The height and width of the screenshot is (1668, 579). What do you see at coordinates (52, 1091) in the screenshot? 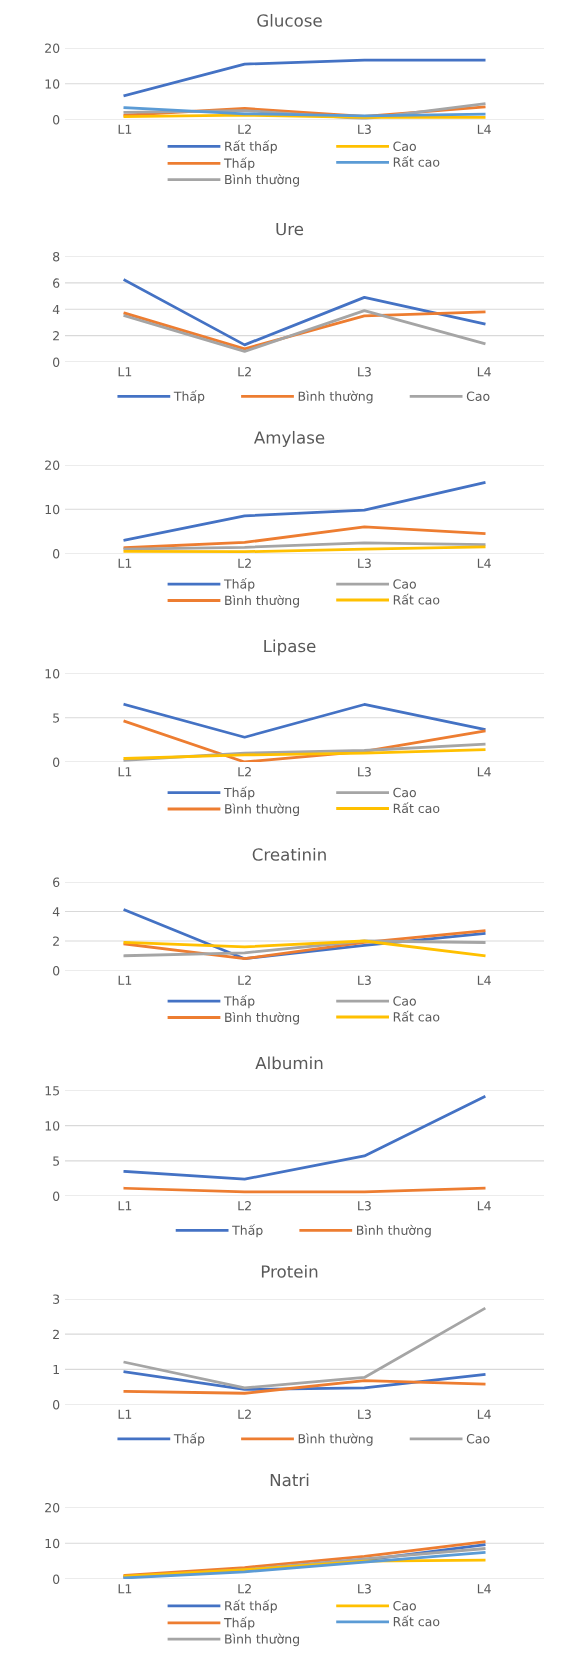
I see `y-tick-label: 15` at bounding box center [52, 1091].